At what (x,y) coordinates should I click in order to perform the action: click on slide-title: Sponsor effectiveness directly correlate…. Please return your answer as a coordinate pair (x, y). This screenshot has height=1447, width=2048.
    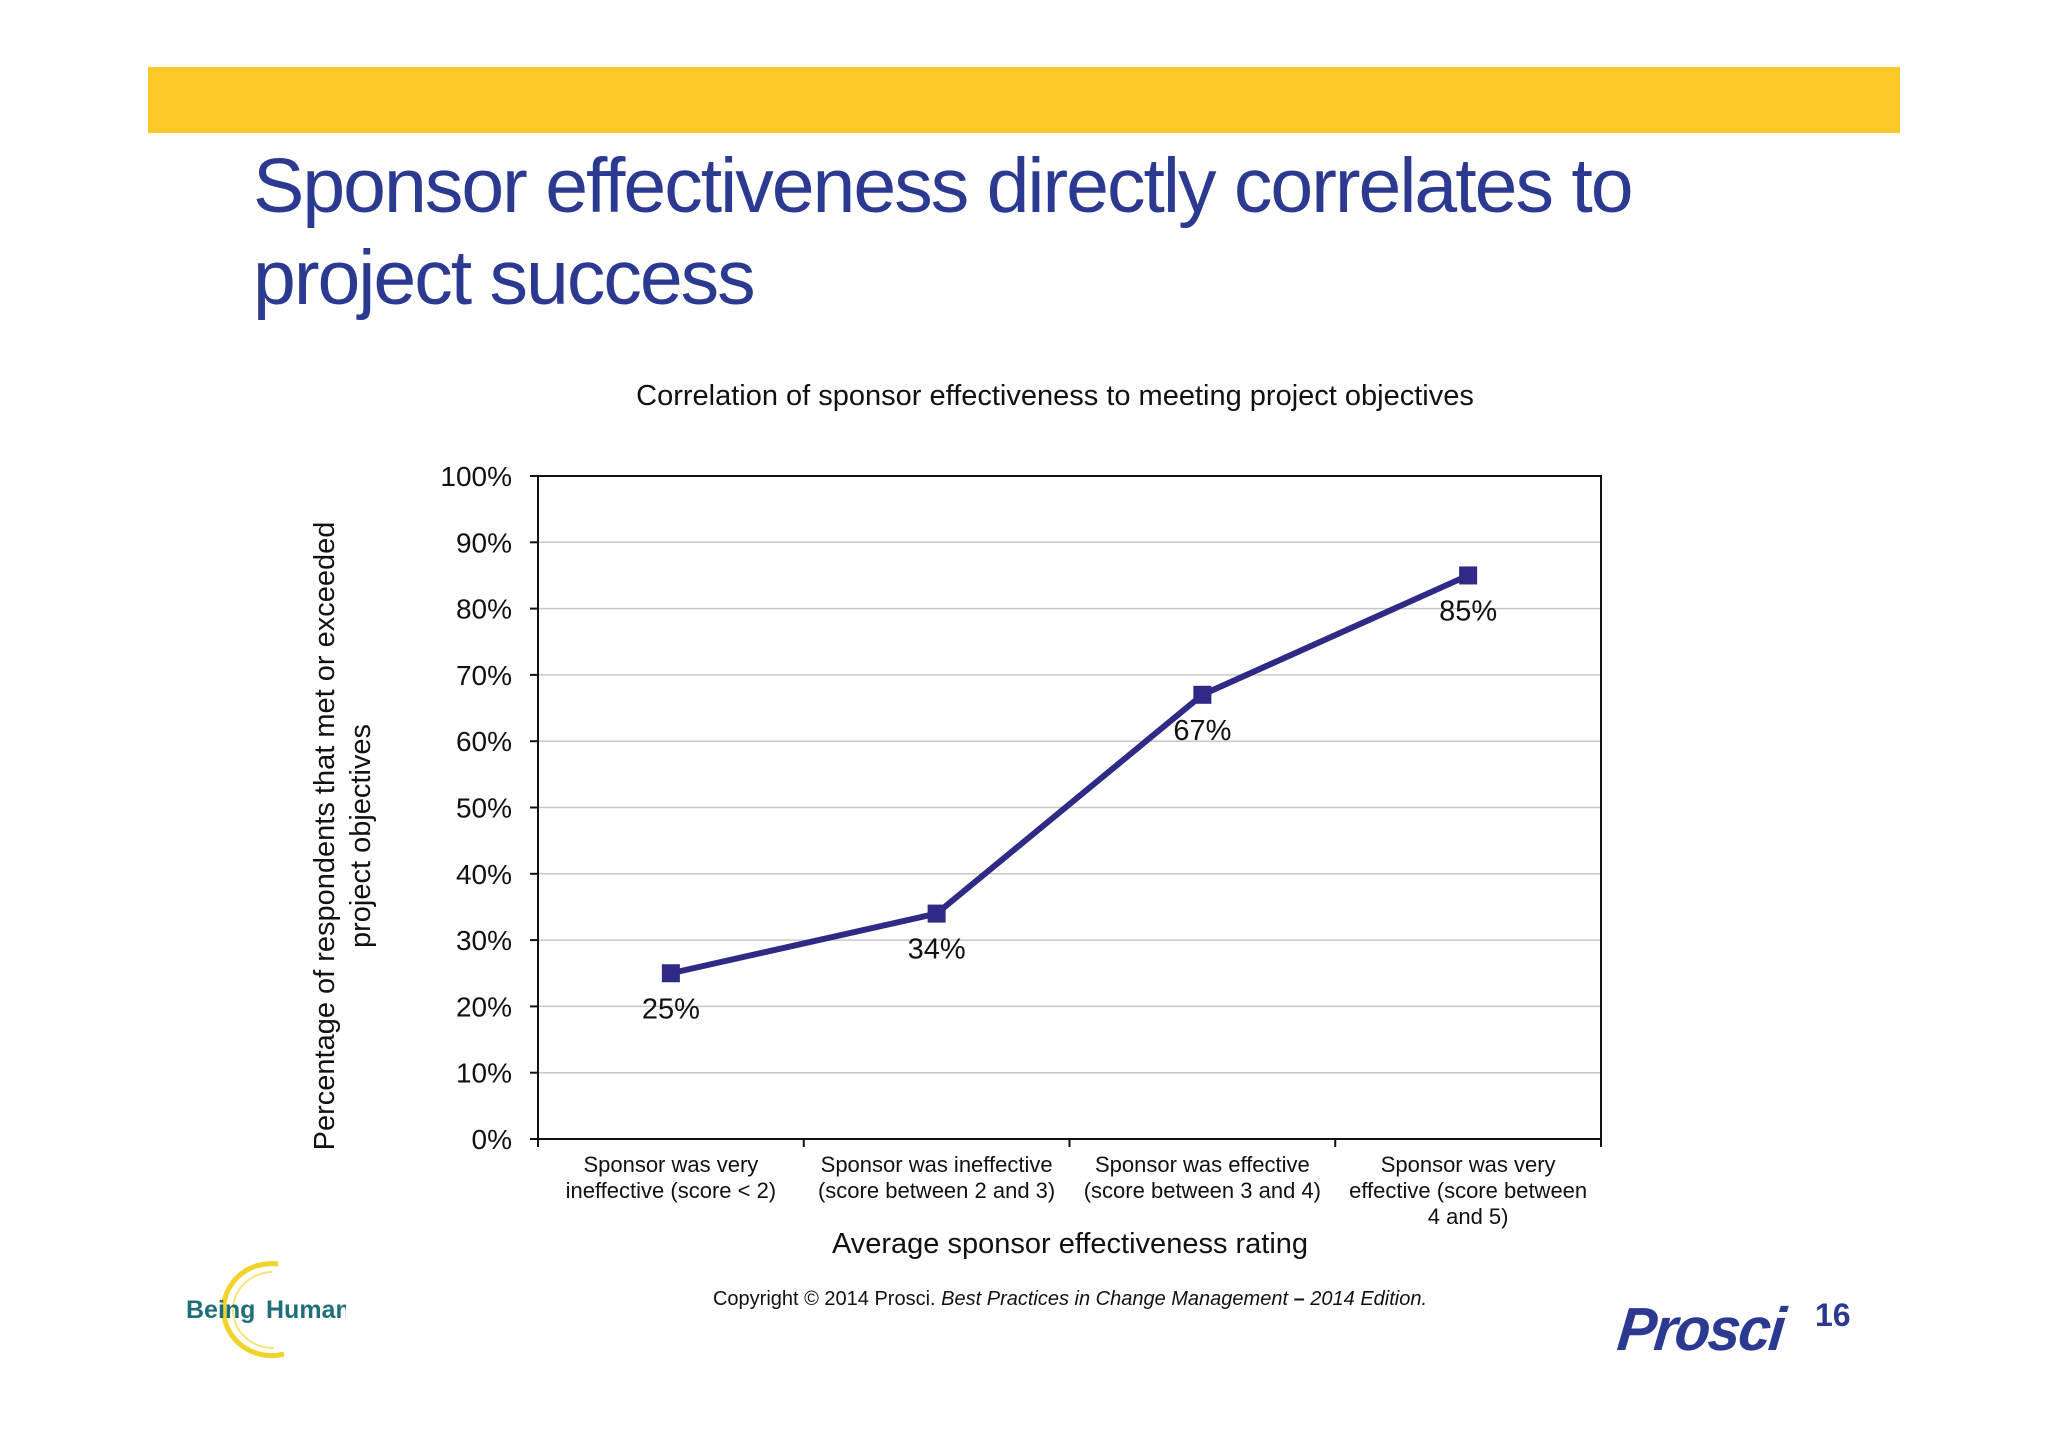
    Looking at the image, I should click on (1033, 232).